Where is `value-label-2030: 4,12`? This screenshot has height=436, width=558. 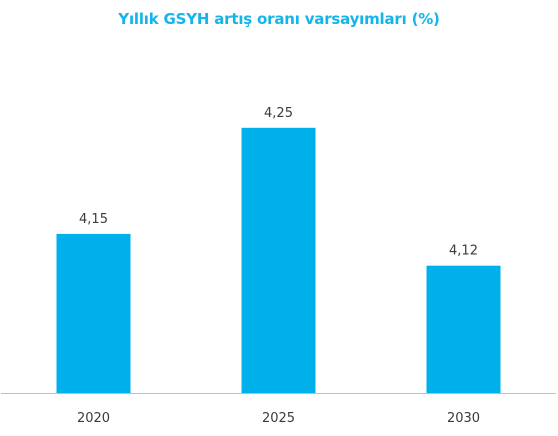
value-label-2030: 4,12 is located at coordinates (463, 251).